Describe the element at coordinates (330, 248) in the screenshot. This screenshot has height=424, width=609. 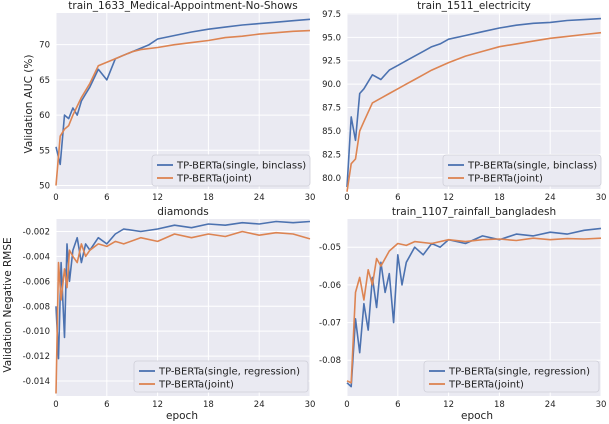
I see `y-tick-label: -0.05` at that location.